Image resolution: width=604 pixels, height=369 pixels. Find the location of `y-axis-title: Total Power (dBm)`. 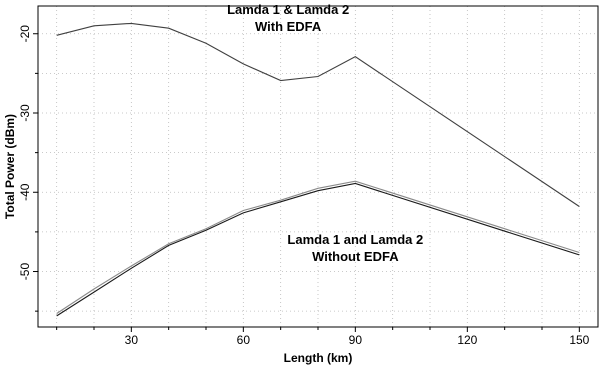

y-axis-title: Total Power (dBm) is located at coordinates (10, 166).